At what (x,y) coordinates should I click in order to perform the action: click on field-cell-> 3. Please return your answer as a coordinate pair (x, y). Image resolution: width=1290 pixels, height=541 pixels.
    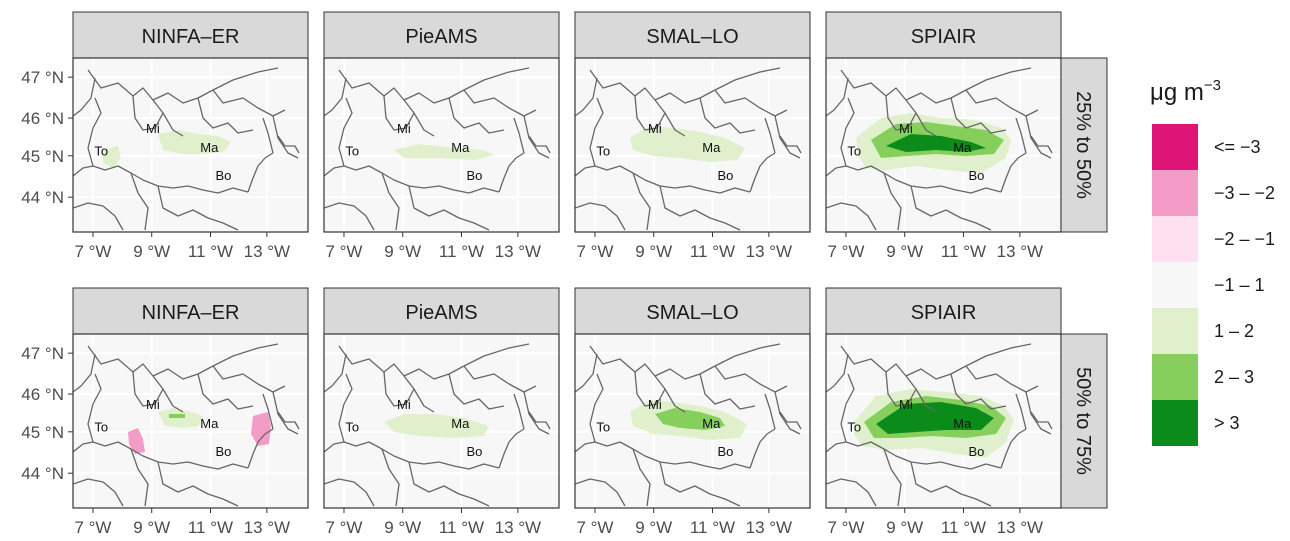
    Looking at the image, I should click on (936, 143).